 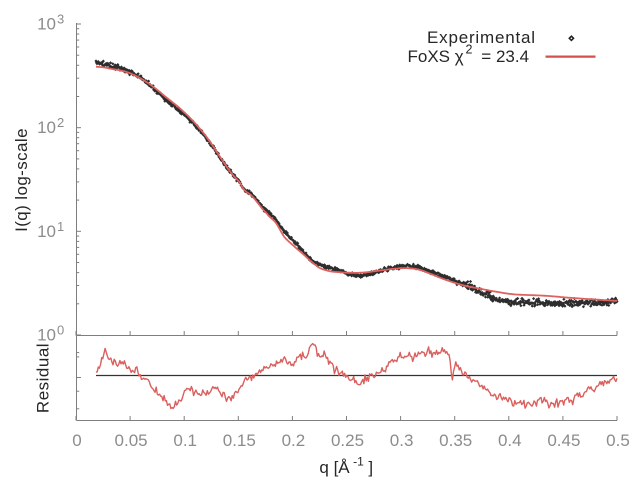 What do you see at coordinates (618, 440) in the screenshot?
I see `svg-text: 0.5` at bounding box center [618, 440].